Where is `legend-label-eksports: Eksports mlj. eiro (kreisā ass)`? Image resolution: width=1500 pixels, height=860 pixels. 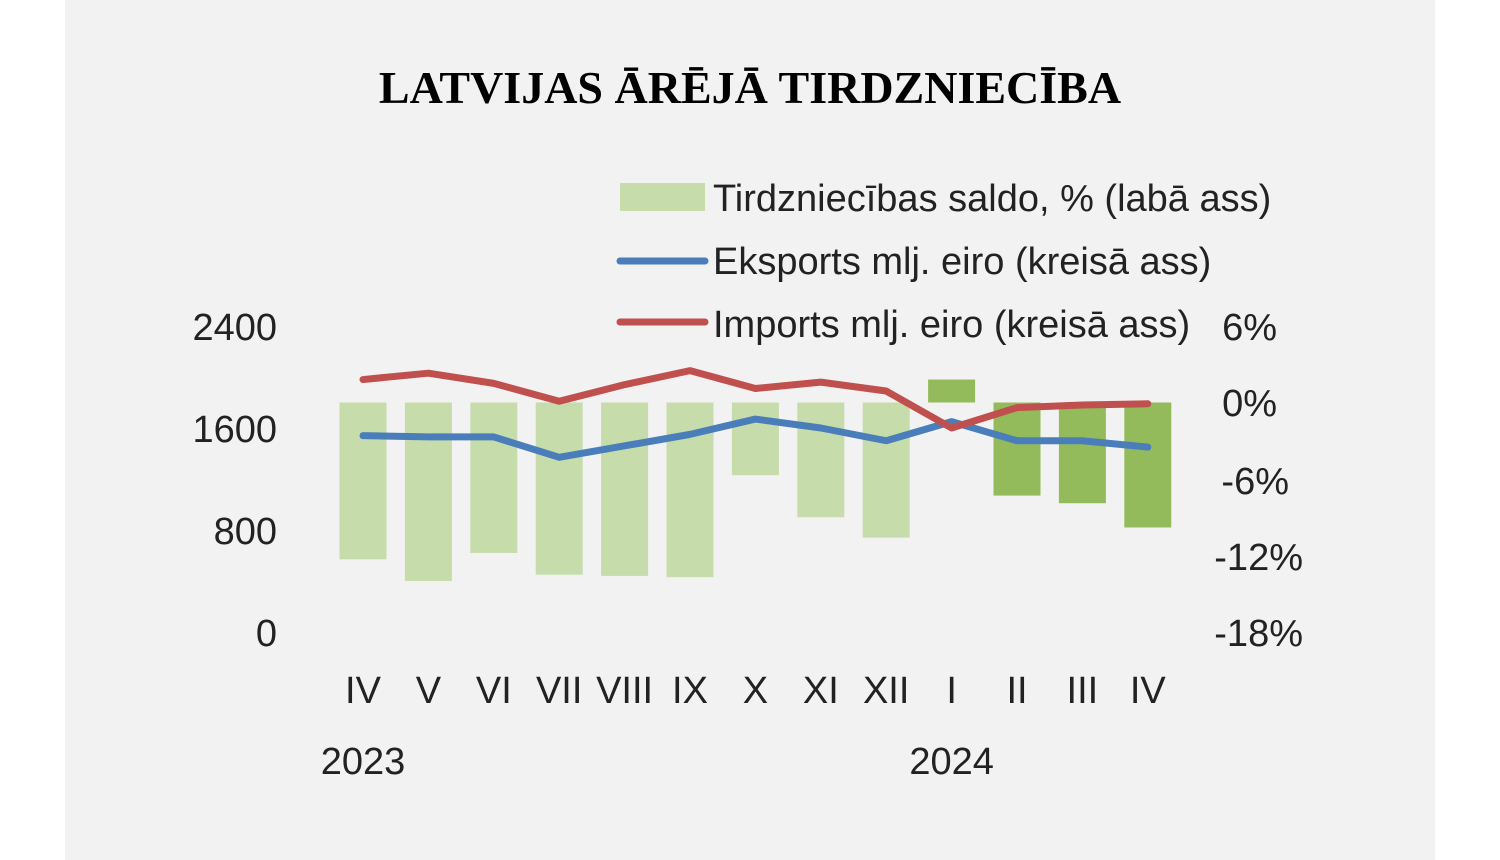 legend-label-eksports: Eksports mlj. eiro (kreisā ass) is located at coordinates (962, 262).